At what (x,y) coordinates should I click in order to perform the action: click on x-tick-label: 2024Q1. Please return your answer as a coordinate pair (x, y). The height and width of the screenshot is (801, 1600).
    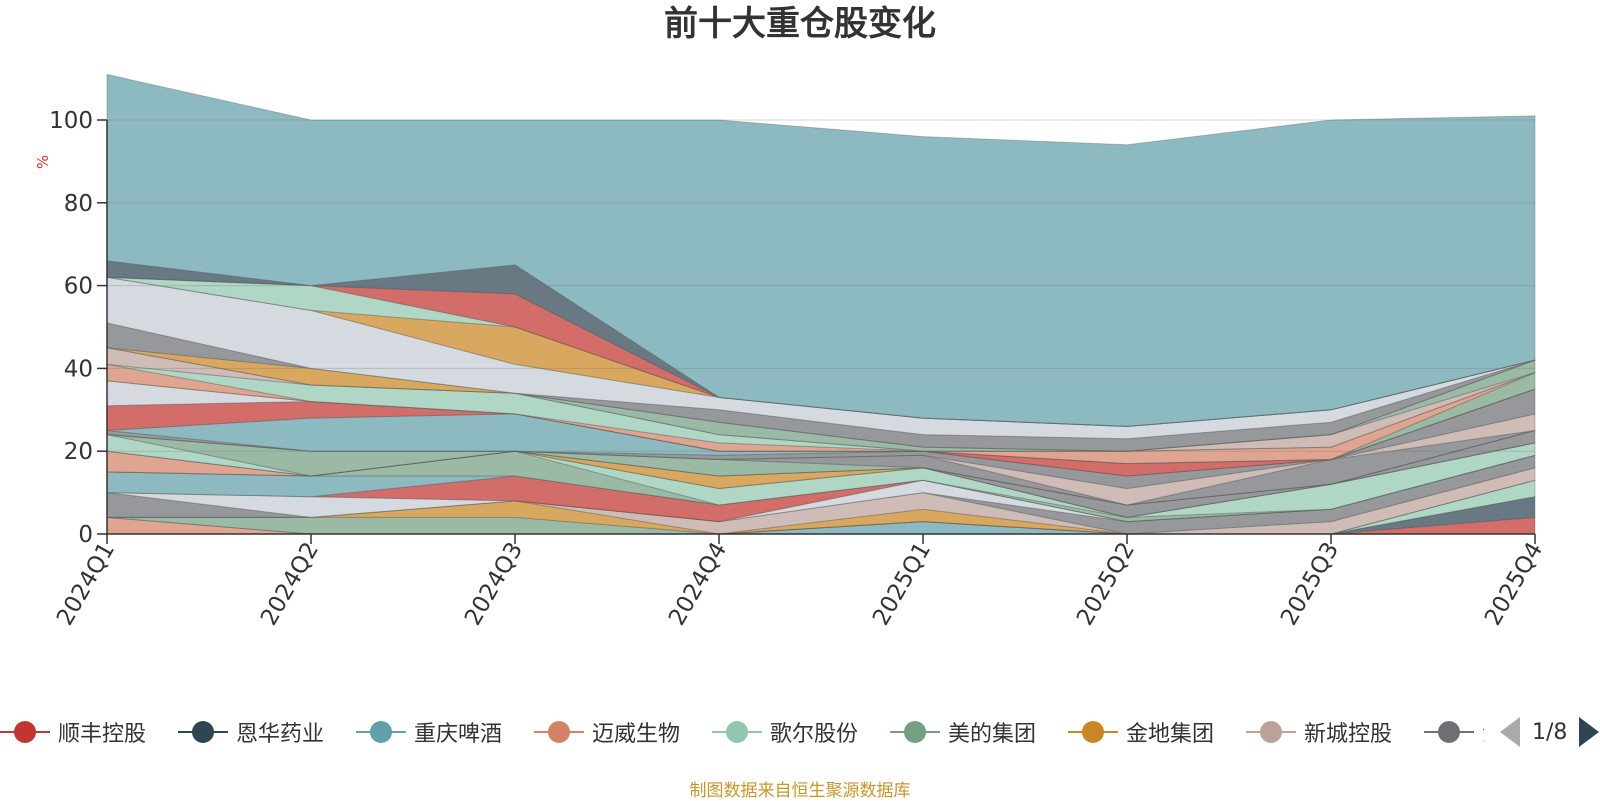
    Looking at the image, I should click on (86, 584).